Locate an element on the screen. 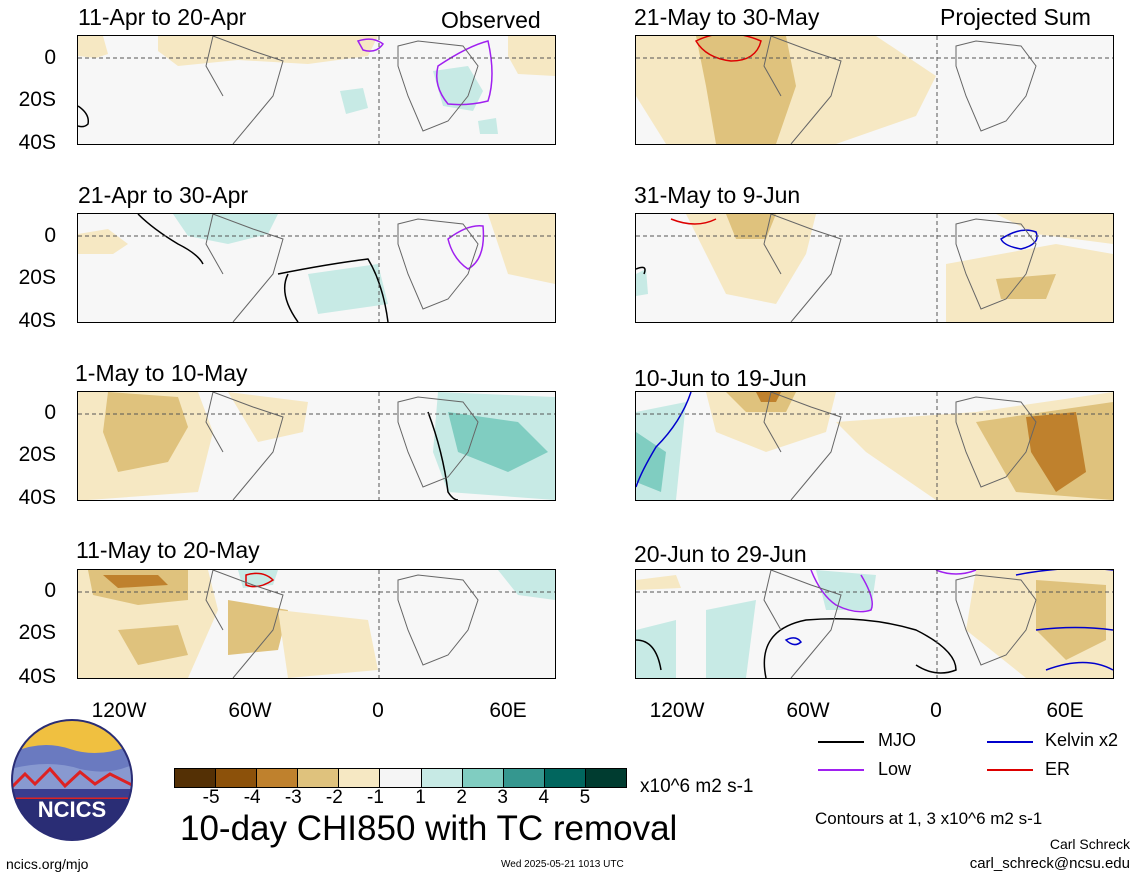 This screenshot has width=1135, height=879. panel-title-right-3: 10-Jun to 19-Jun is located at coordinates (720, 378).